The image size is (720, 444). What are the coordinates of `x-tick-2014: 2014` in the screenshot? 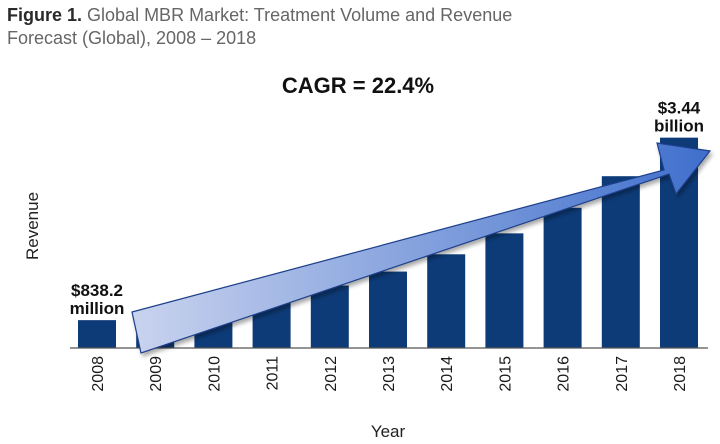 It's located at (447, 374).